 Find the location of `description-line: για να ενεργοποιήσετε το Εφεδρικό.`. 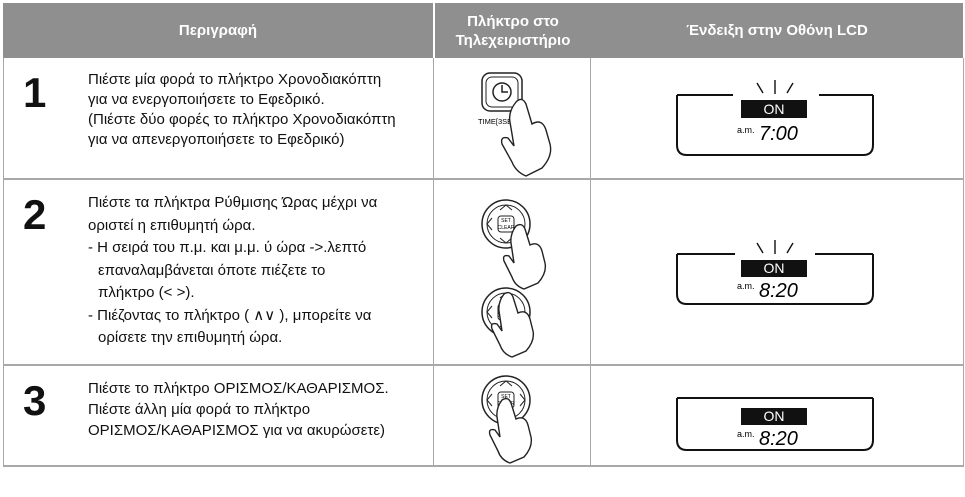

description-line: για να ενεργοποιήσετε το Εφεδρικό. is located at coordinates (206, 99).